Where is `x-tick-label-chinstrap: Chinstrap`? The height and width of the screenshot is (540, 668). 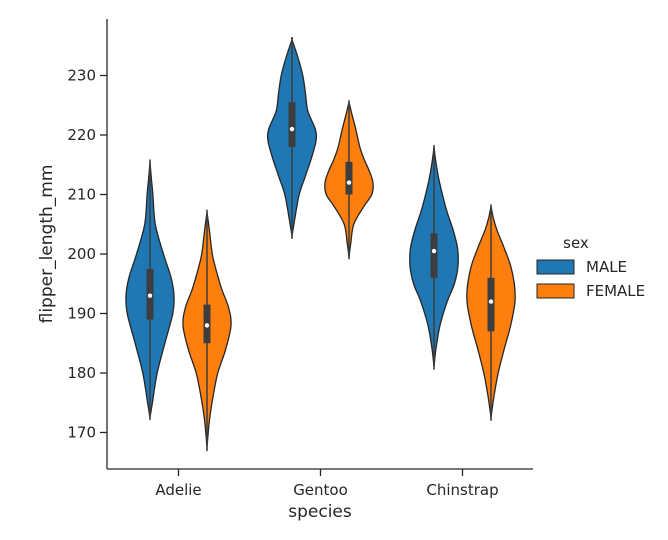 x-tick-label-chinstrap: Chinstrap is located at coordinates (462, 490).